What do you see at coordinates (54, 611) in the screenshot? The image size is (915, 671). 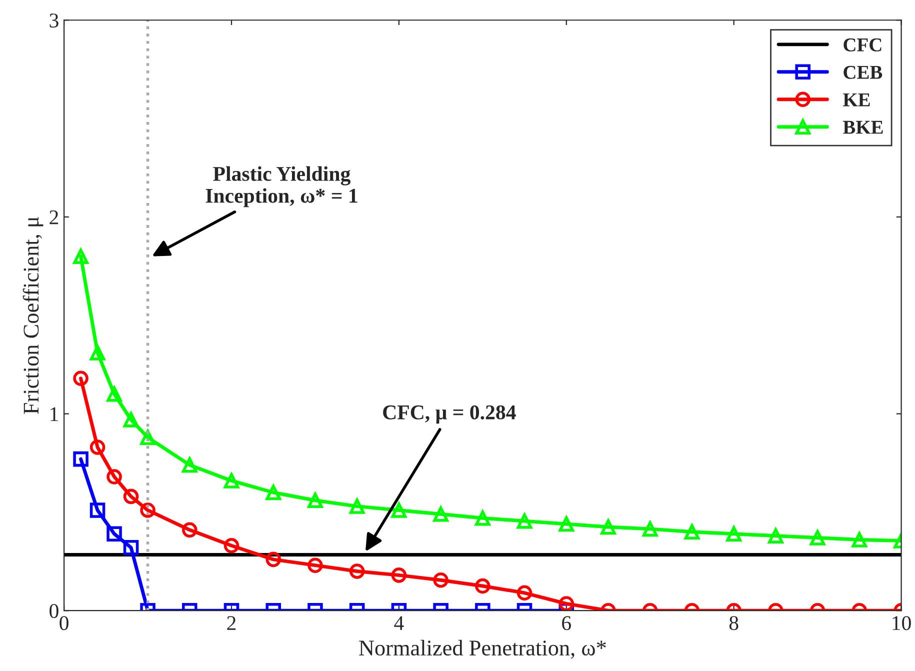 I see `y-tick-label: 0` at bounding box center [54, 611].